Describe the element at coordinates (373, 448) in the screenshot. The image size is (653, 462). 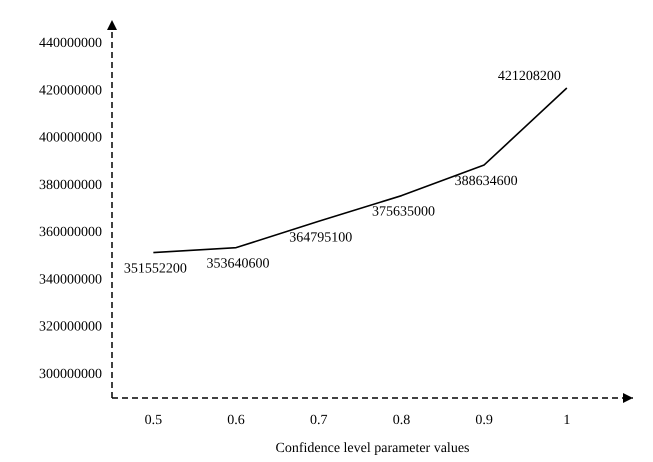
I see `x-axis-title: Confidence level parameter values` at that location.